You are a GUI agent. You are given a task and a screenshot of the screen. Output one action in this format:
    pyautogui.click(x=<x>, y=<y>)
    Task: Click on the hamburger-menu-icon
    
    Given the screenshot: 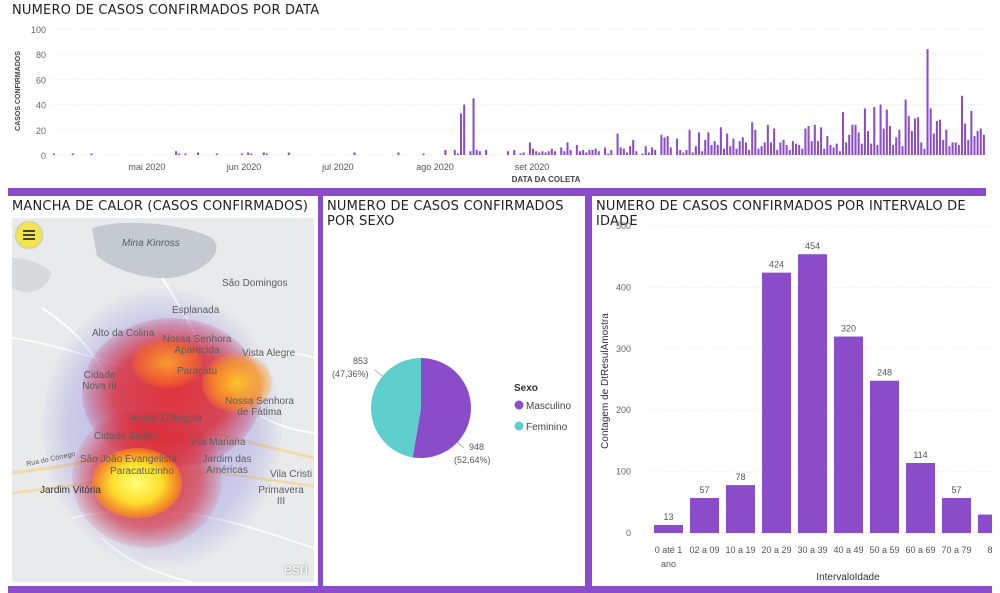 What is the action you would take?
    pyautogui.click(x=29, y=235)
    